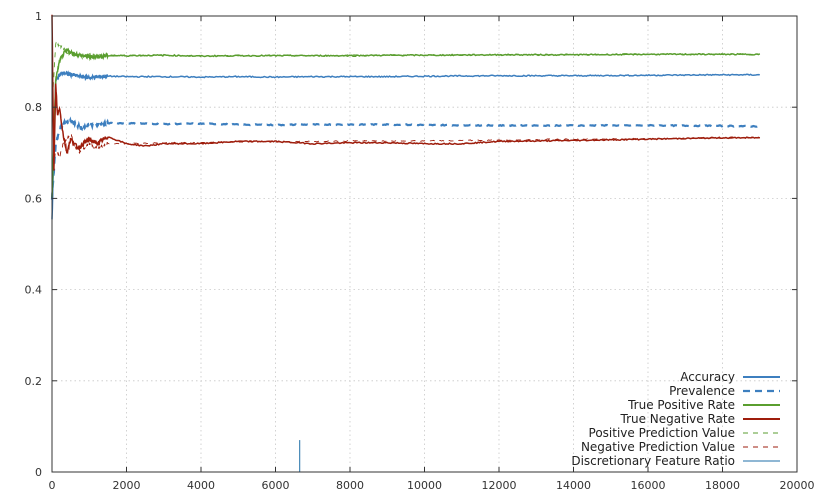  I want to click on y-tick-label: 1, so click(38, 16).